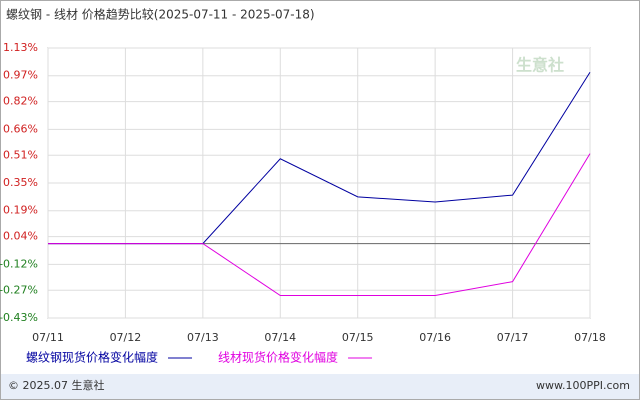 The height and width of the screenshot is (404, 640). What do you see at coordinates (20, 182) in the screenshot?
I see `y-tick-label: 0.35%` at bounding box center [20, 182].